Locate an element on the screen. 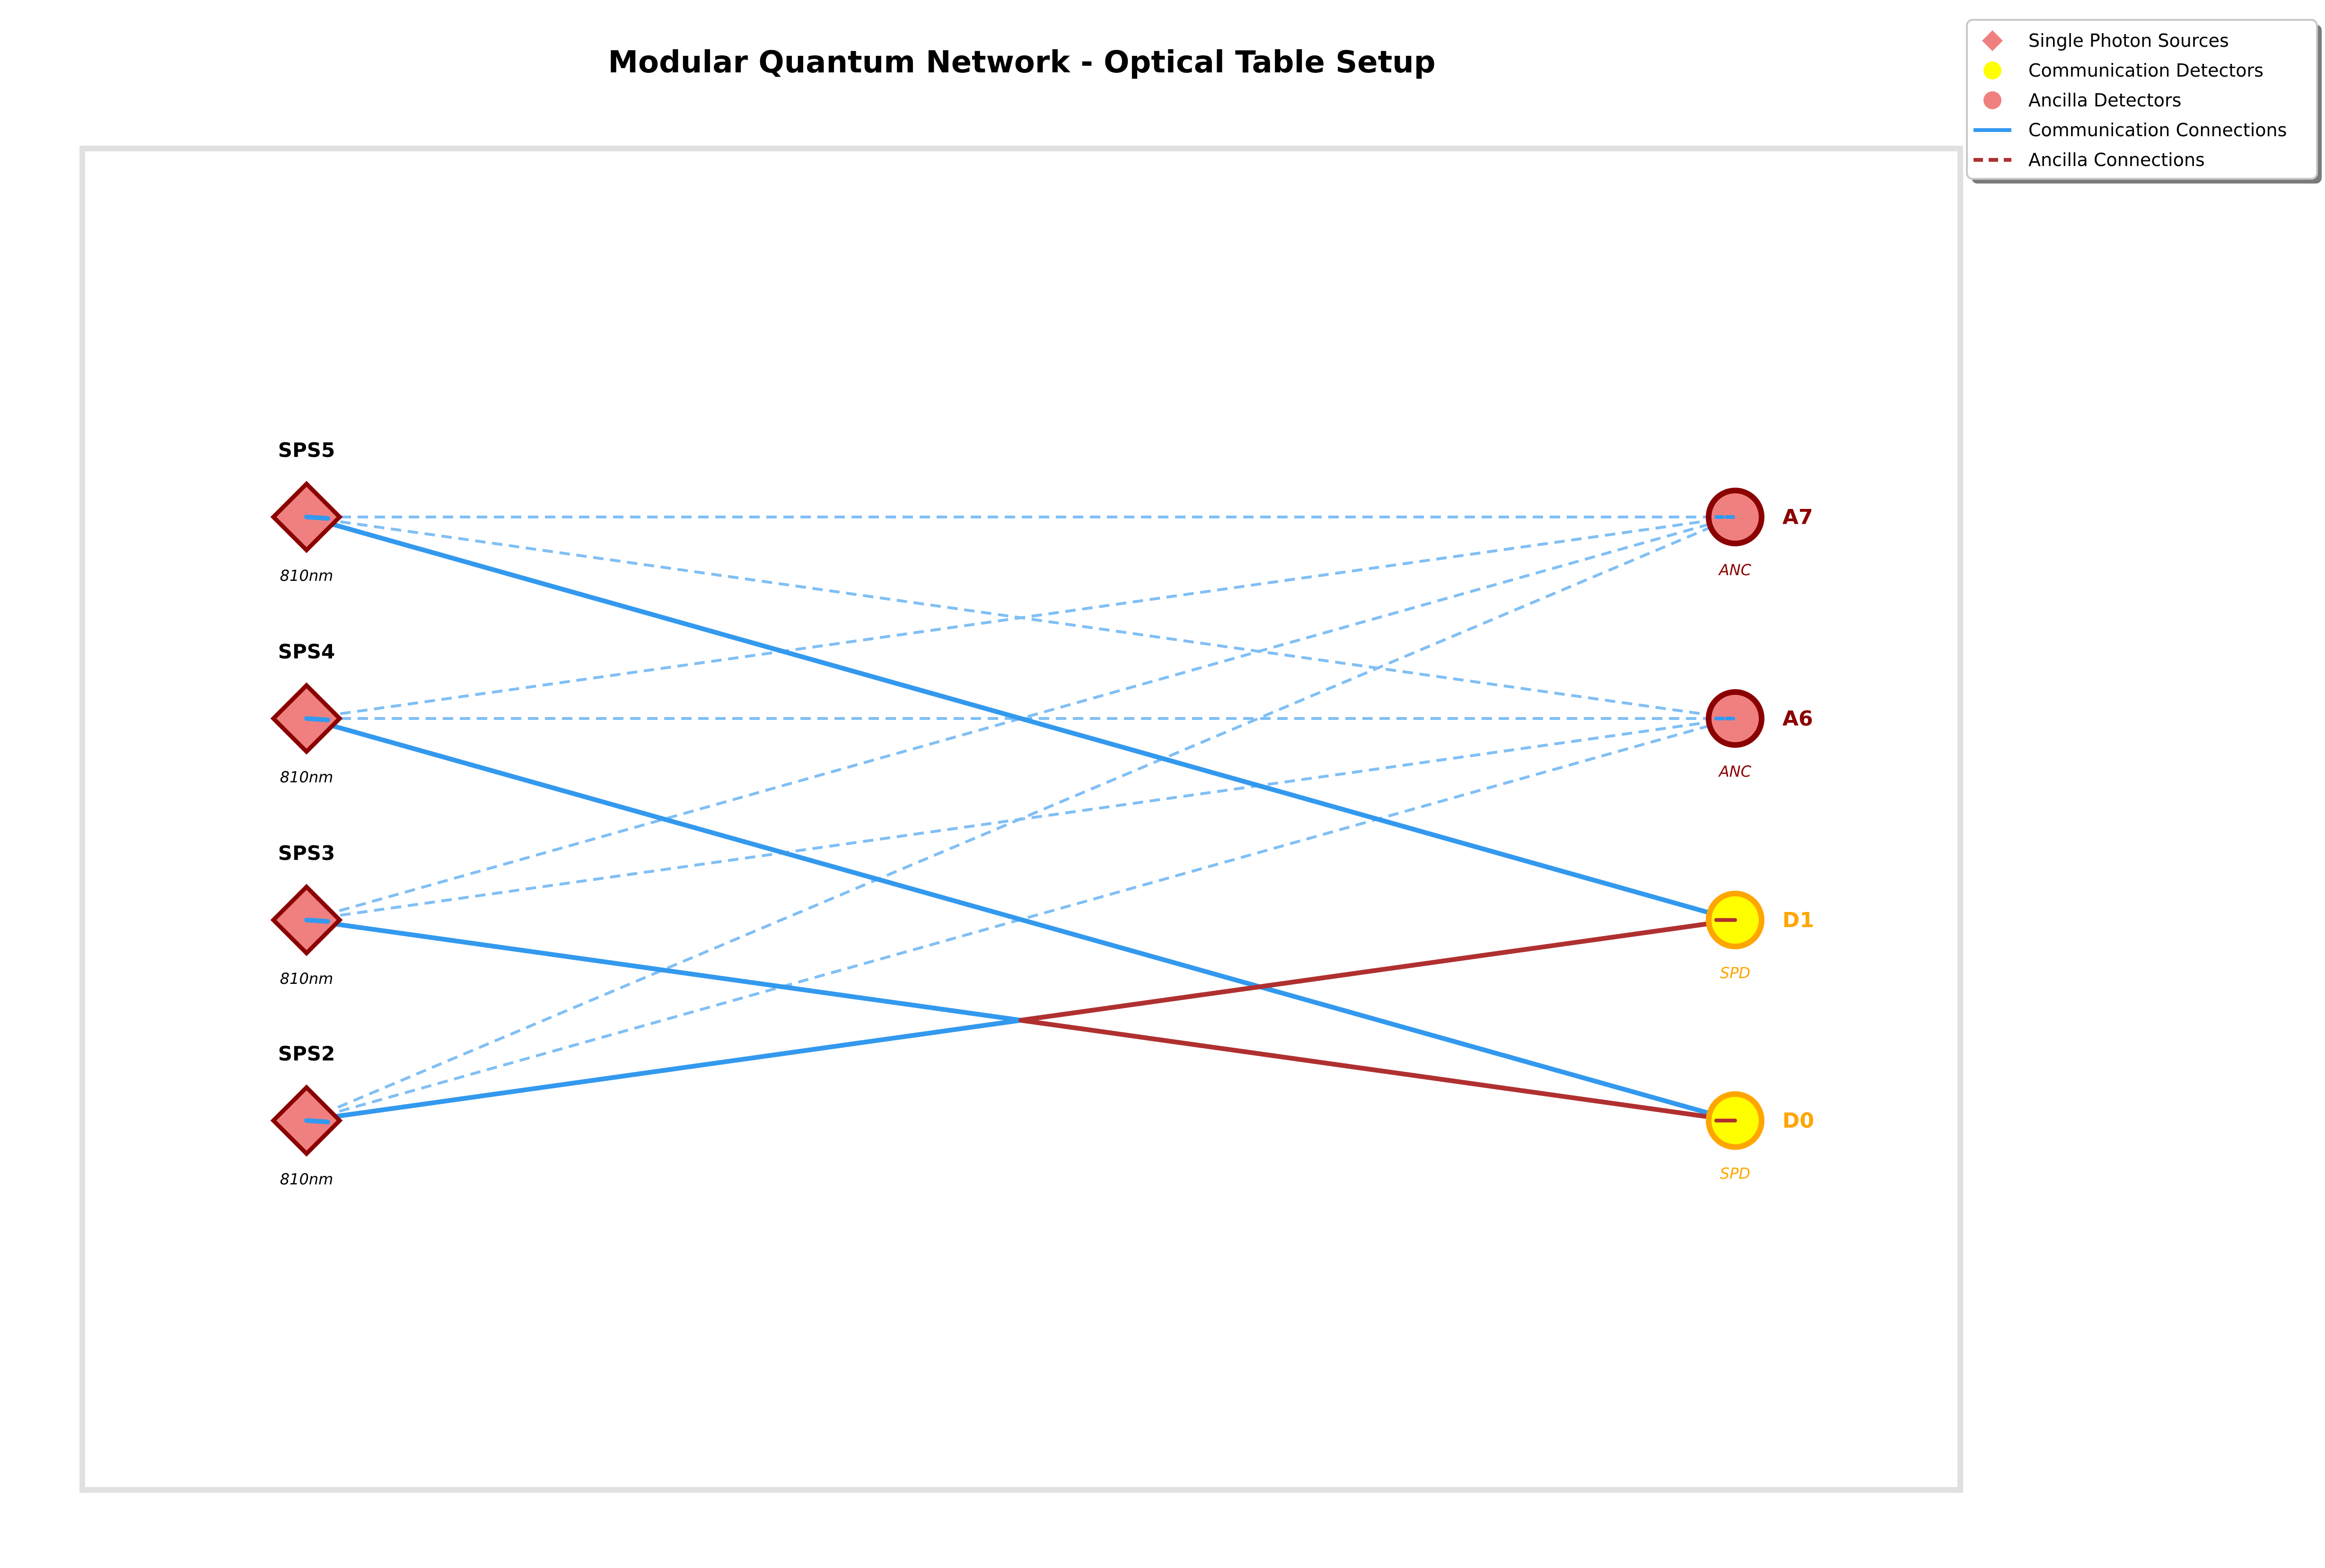  detector-a6: A6 ANC is located at coordinates (1759, 734).